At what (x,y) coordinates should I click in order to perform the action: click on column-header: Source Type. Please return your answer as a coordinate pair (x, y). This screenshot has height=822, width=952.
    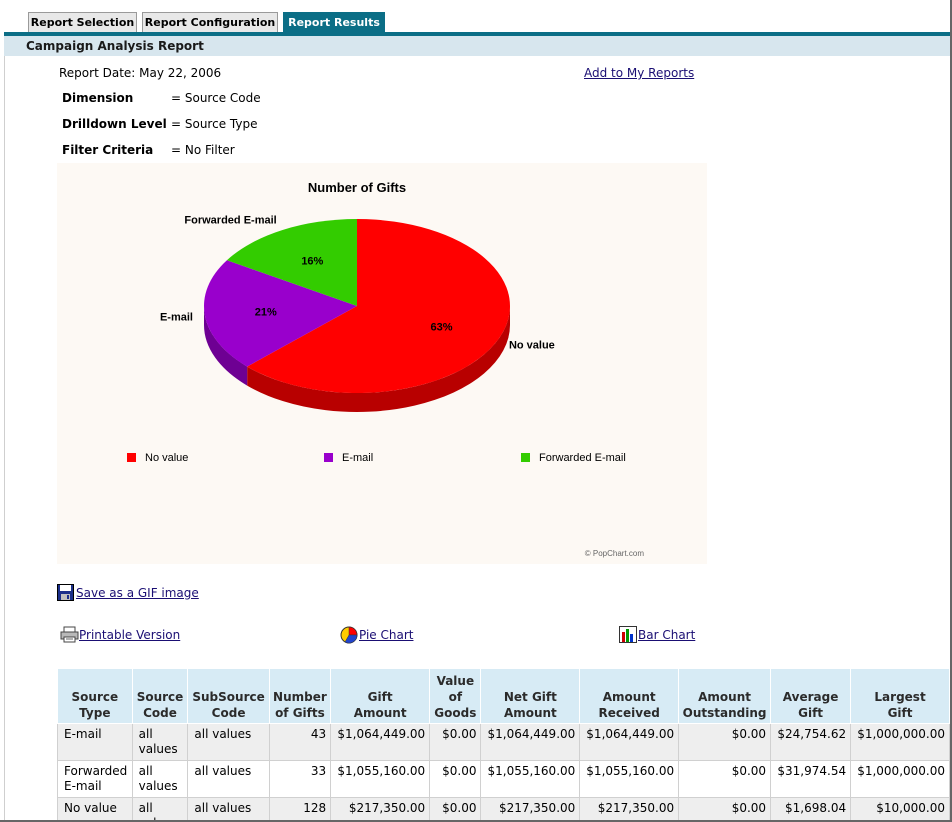
    Looking at the image, I should click on (95, 696).